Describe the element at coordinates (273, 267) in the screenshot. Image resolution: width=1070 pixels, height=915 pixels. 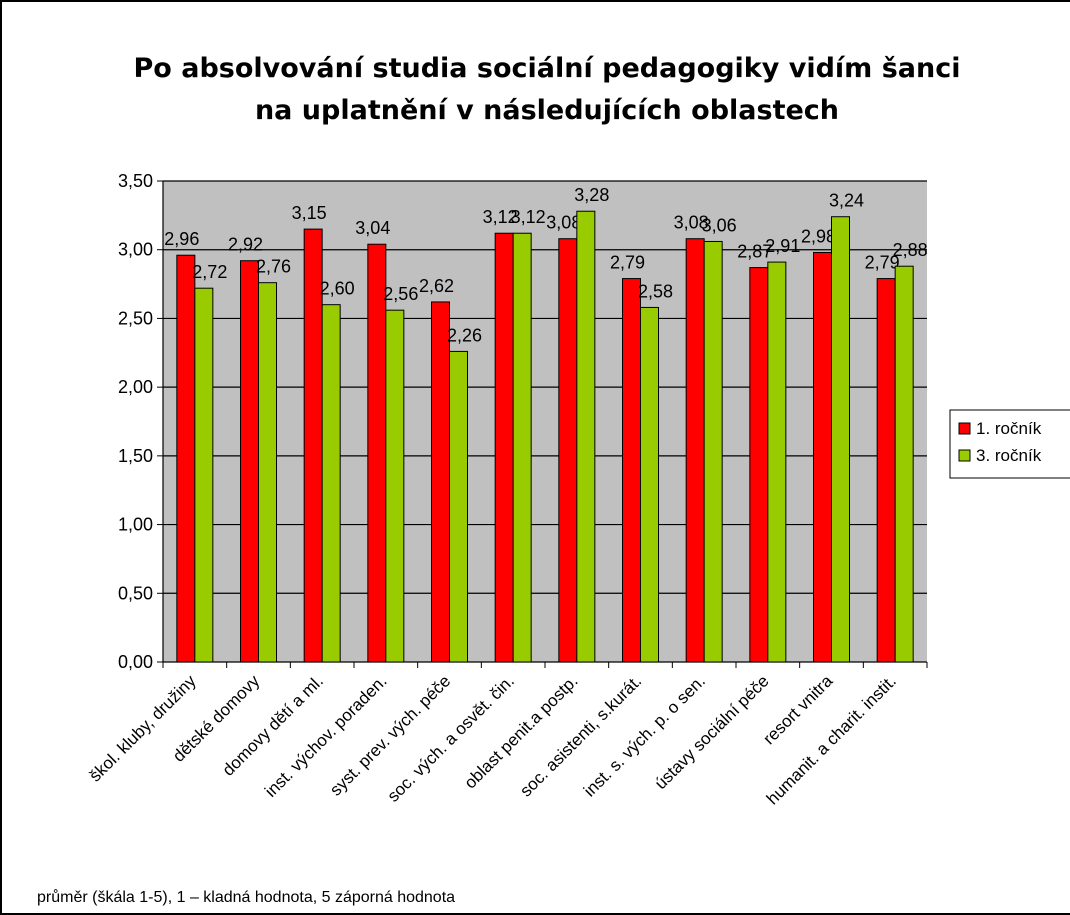
I see `data-label: 2,76` at that location.